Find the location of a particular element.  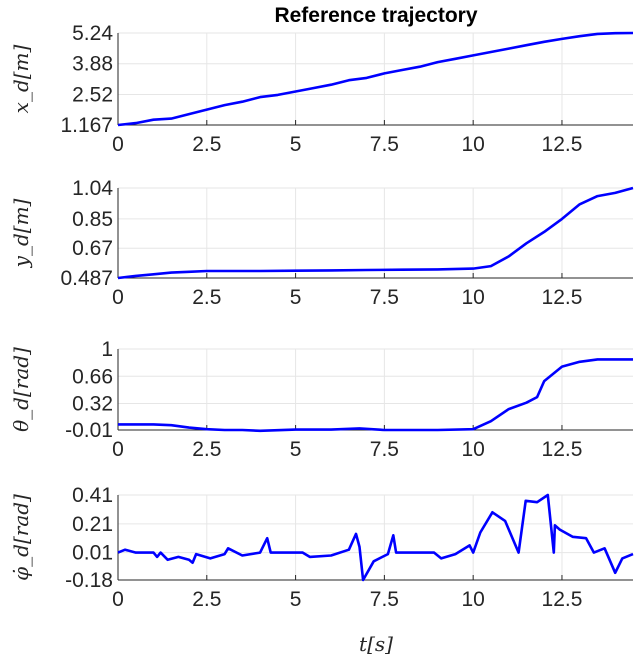

y-axis-label: φ̇_d[rad] is located at coordinates (21, 537).